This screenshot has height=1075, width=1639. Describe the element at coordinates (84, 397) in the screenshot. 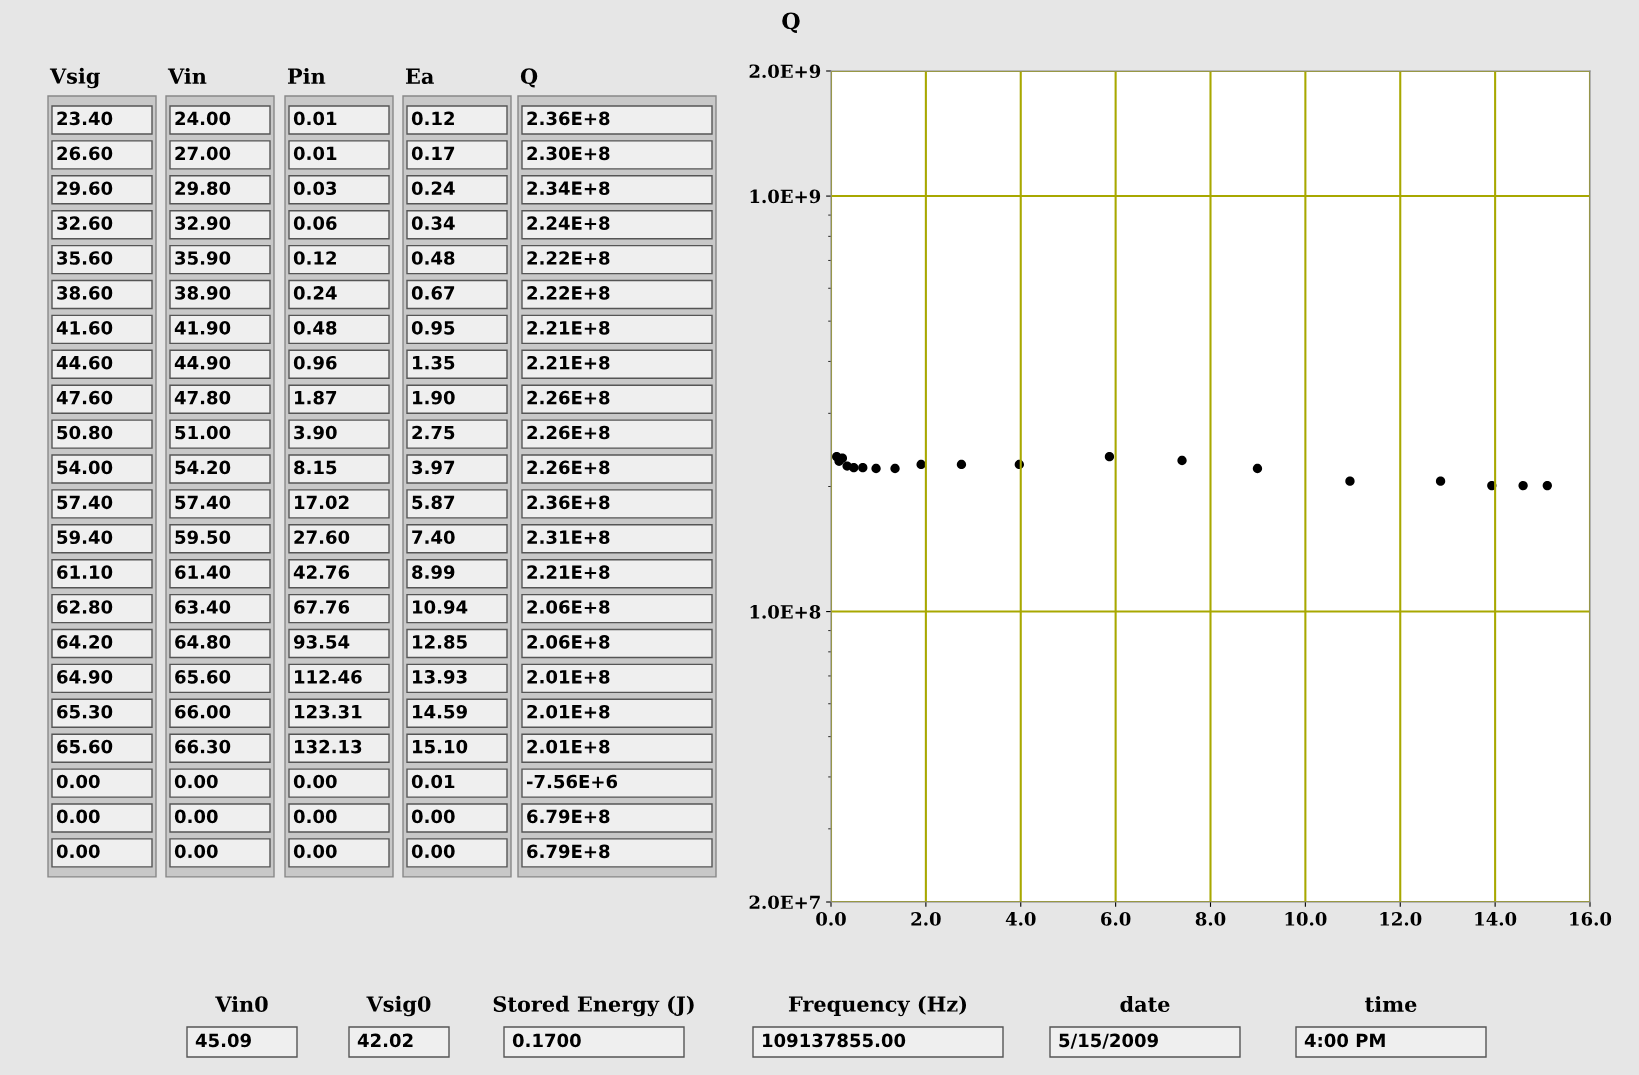

I see `text: 47.60` at that location.